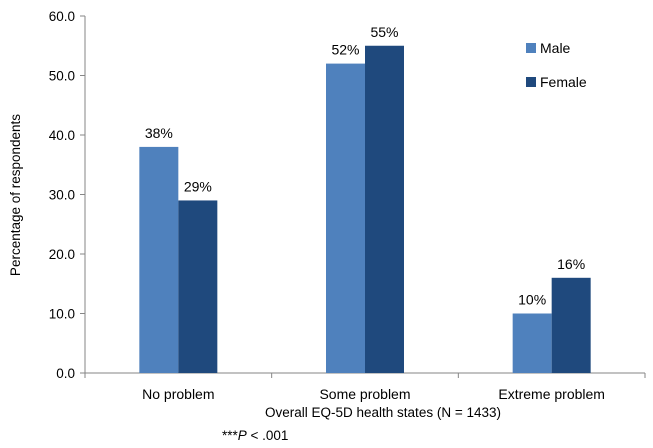 This screenshot has height=448, width=653. Describe the element at coordinates (345, 50) in the screenshot. I see `data-label: 52%` at that location.